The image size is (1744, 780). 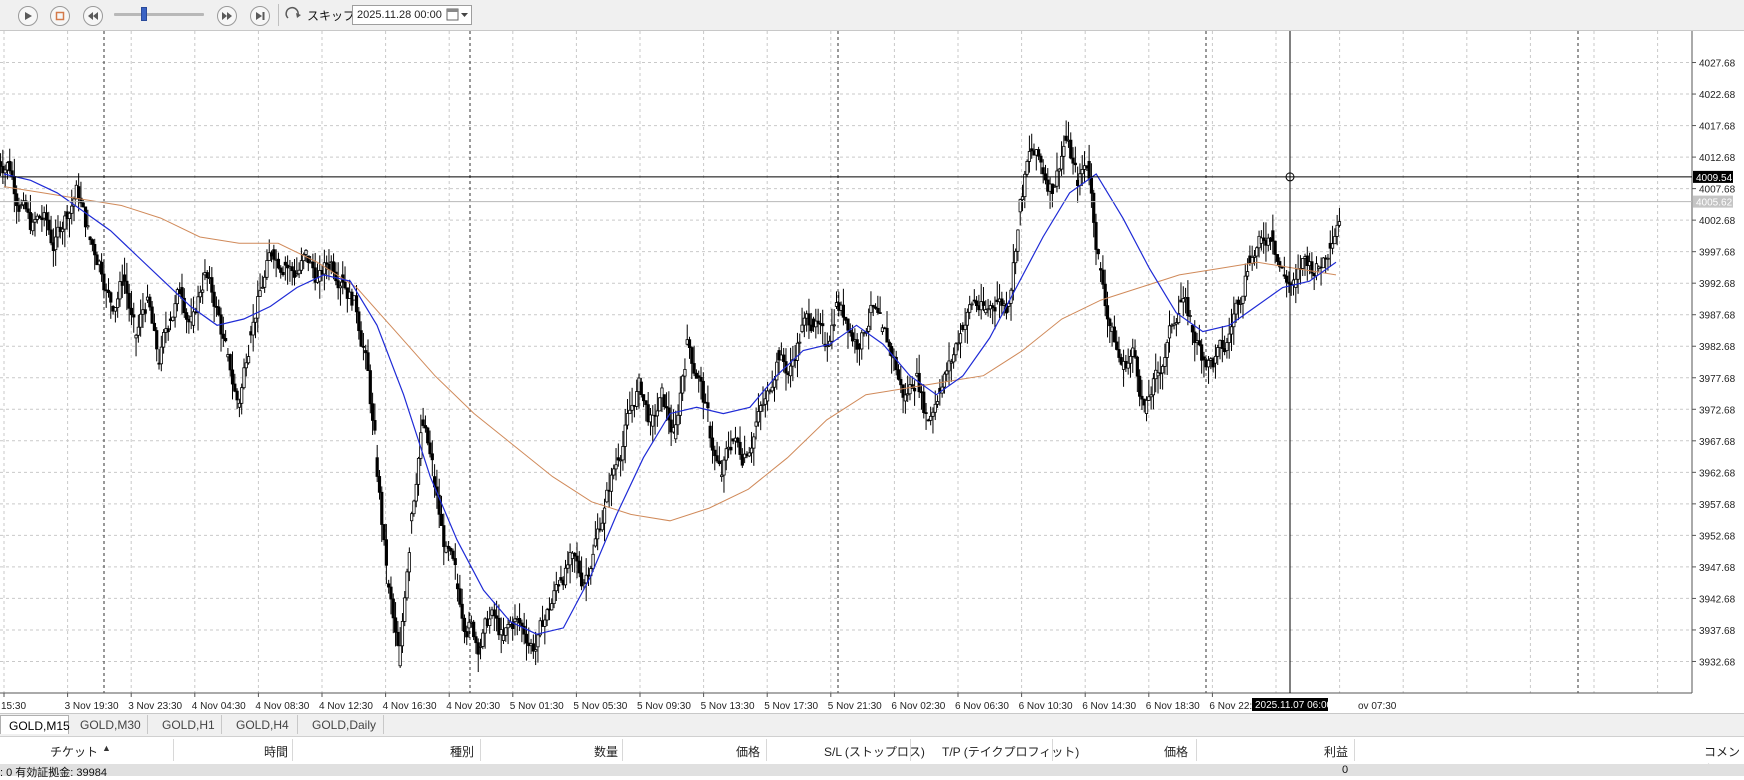 What do you see at coordinates (144, 14) in the screenshot?
I see `speed-slider-thumb` at bounding box center [144, 14].